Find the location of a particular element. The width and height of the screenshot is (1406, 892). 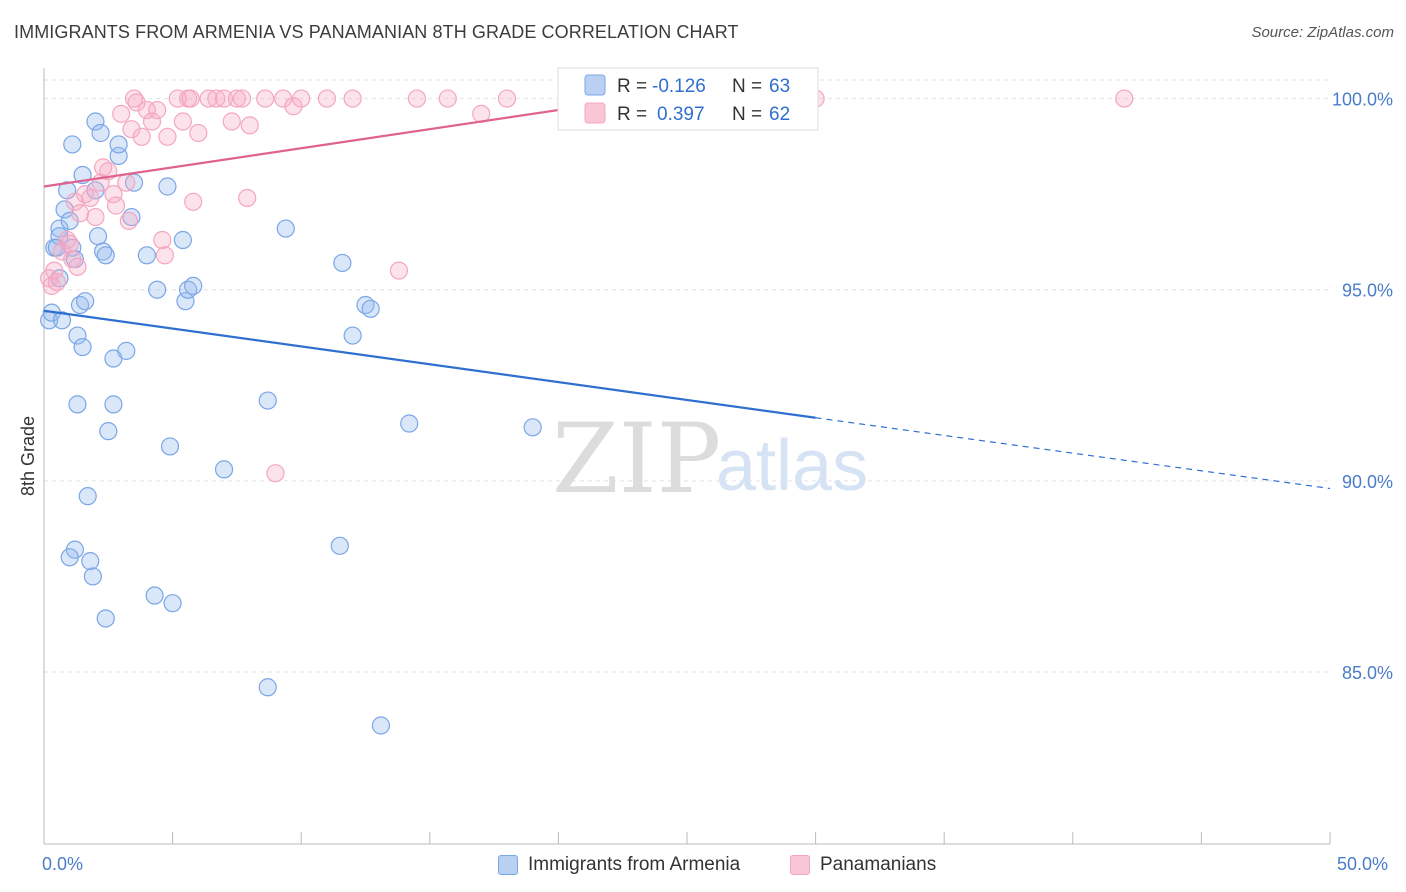

y-tick-label-100: 100.0% is located at coordinates (1362, 100).